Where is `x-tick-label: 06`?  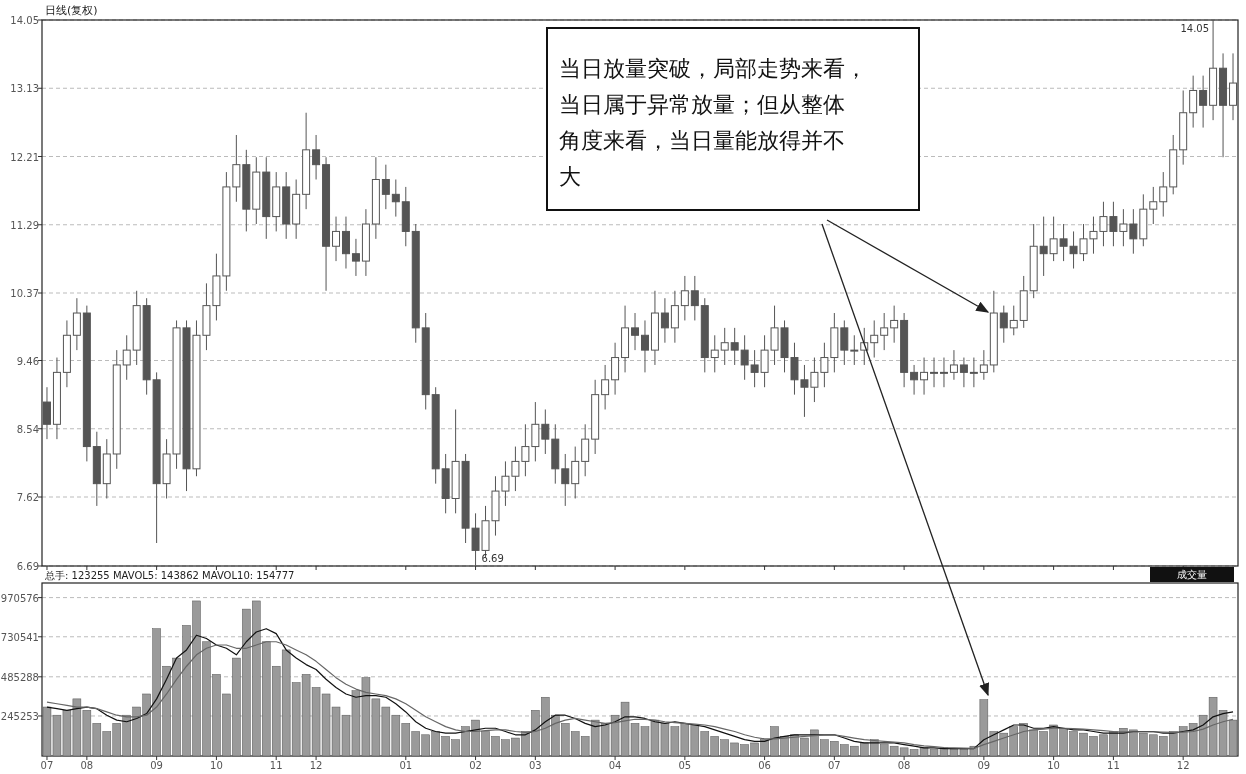 x-tick-label: 06 is located at coordinates (764, 765).